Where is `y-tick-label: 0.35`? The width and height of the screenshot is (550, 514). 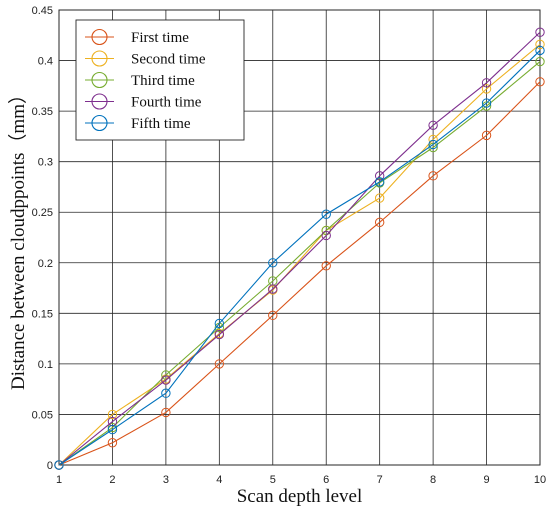
y-tick-label: 0.35 is located at coordinates (42, 112).